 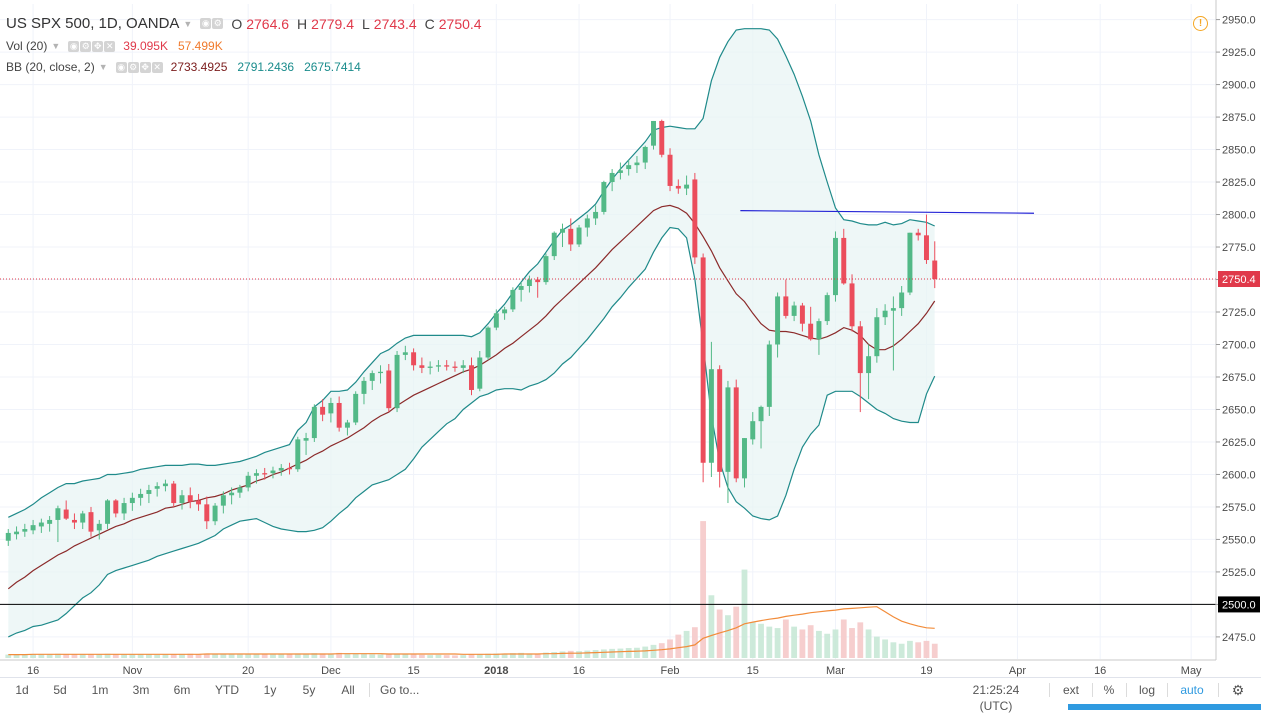 I want to click on move-icon: ✥, so click(x=98, y=46).